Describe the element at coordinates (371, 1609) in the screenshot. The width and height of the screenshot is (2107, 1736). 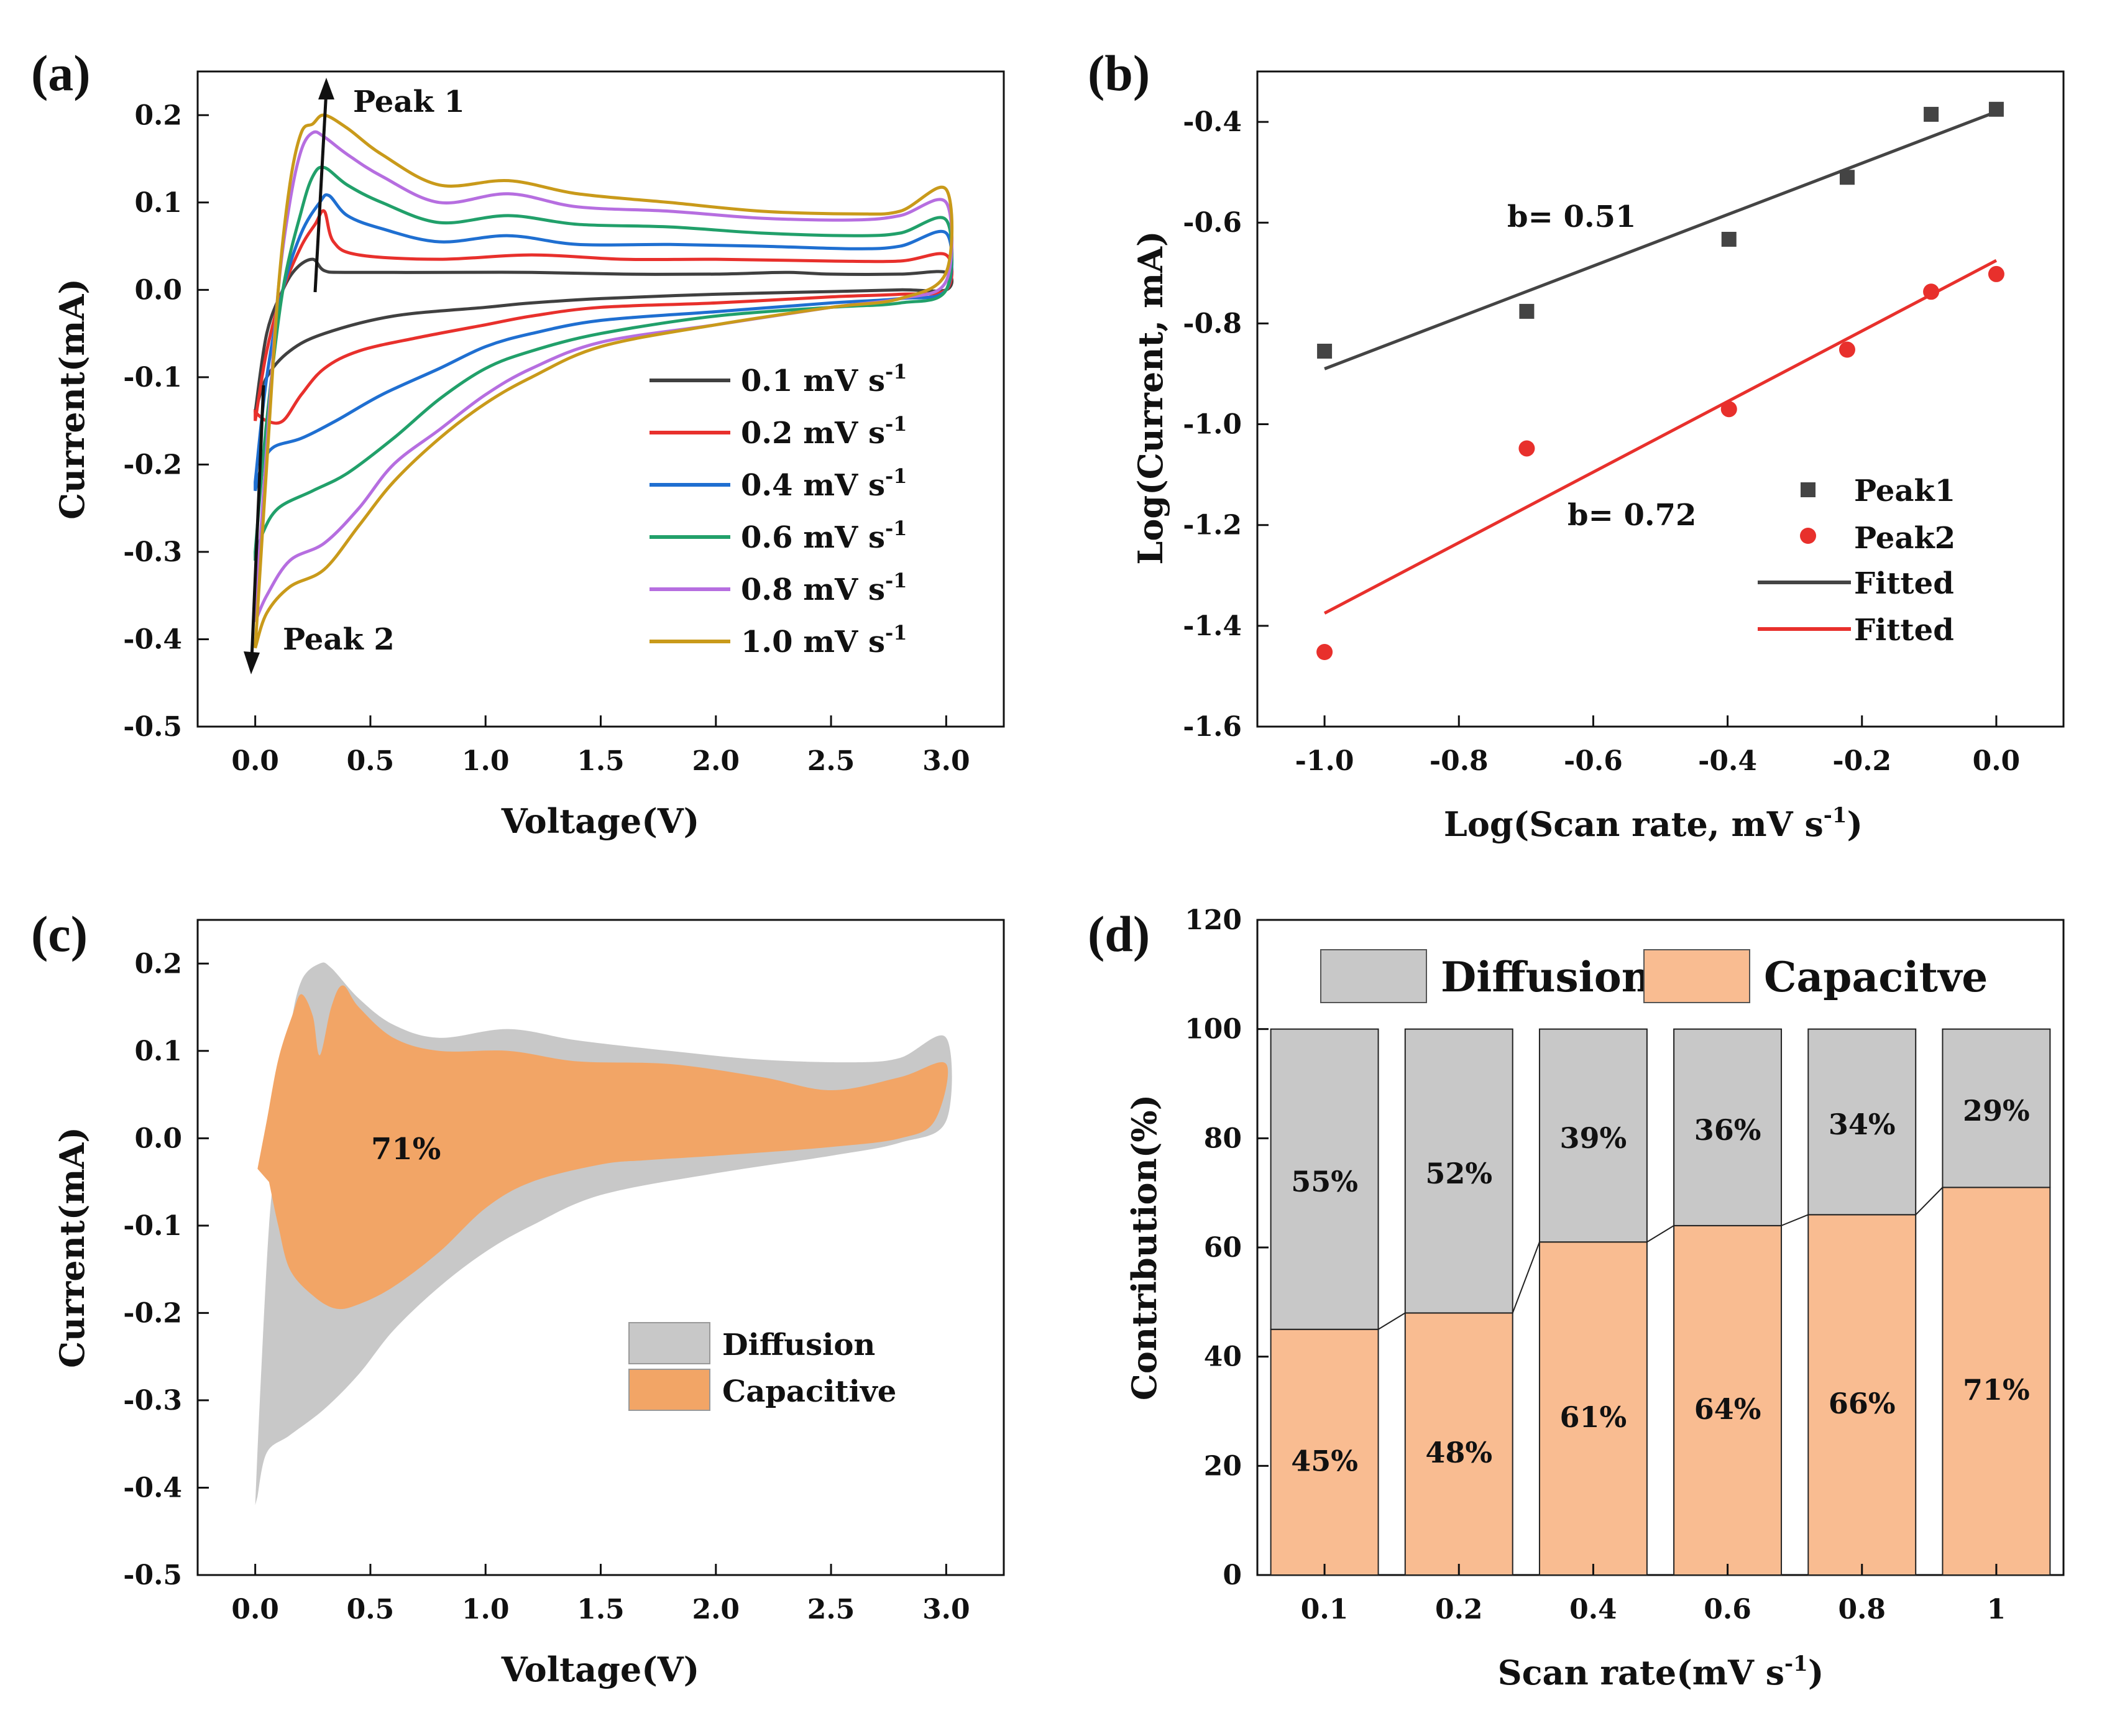
I see `c-xtick-label-1: 0.5` at that location.